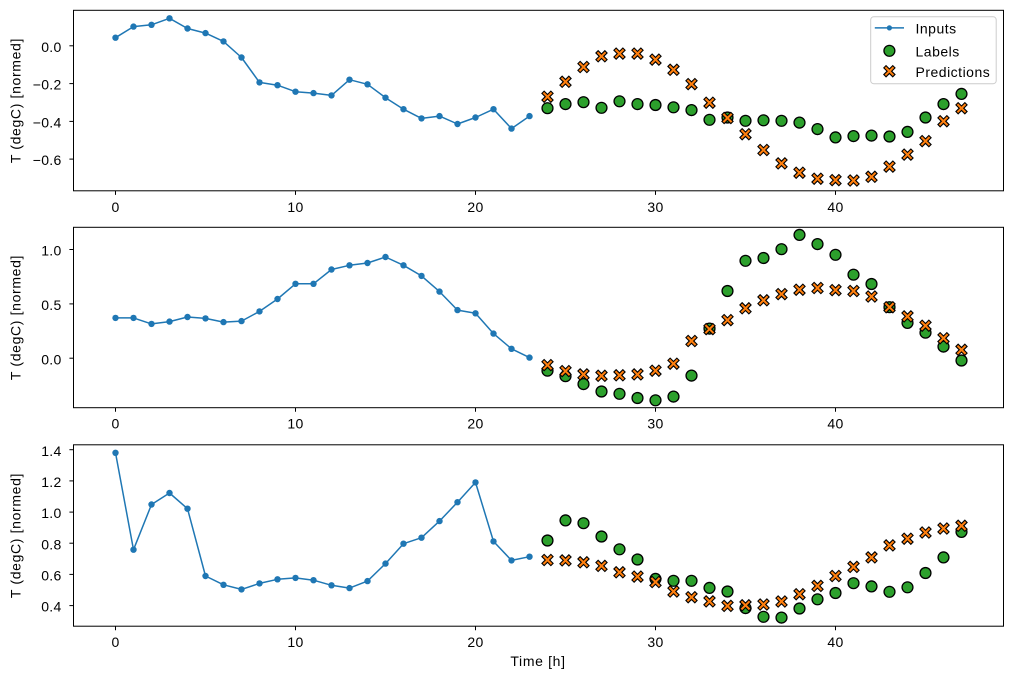 The width and height of the screenshot is (1012, 679). I want to click on svg-text: −0.4, so click(47, 123).